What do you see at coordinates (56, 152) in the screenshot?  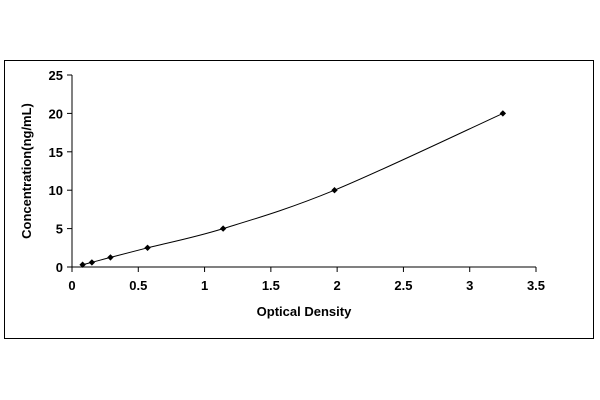 I see `y-tick-label: 15` at bounding box center [56, 152].